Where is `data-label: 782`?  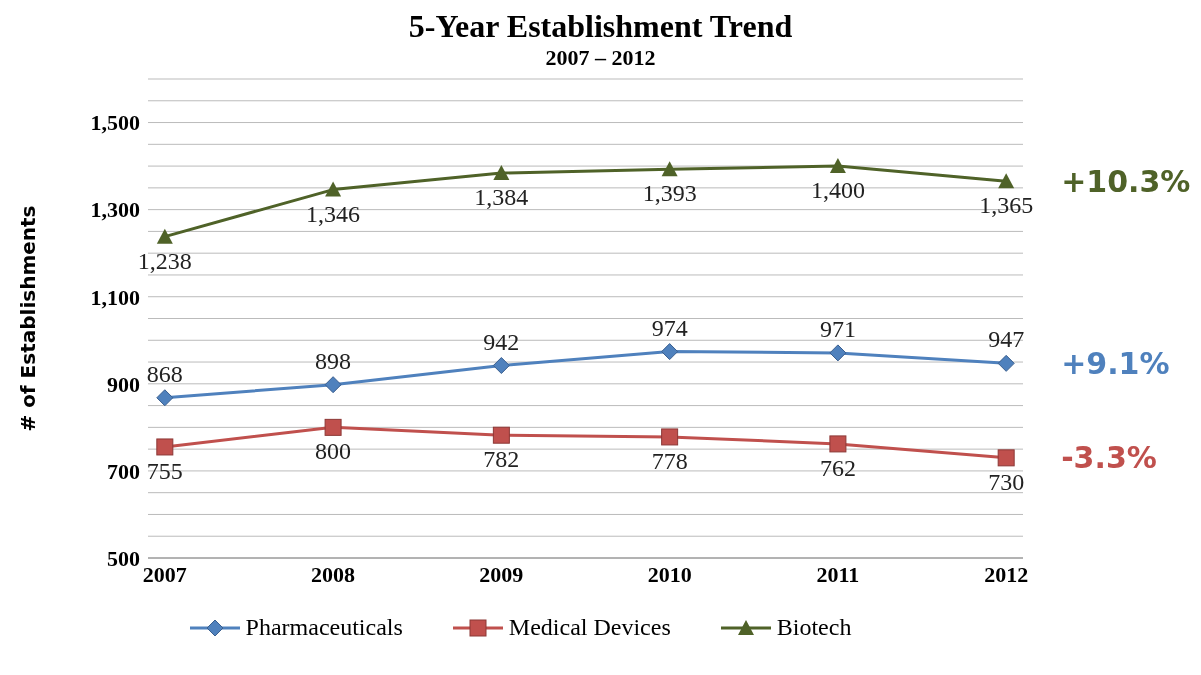
data-label: 782 is located at coordinates (501, 459).